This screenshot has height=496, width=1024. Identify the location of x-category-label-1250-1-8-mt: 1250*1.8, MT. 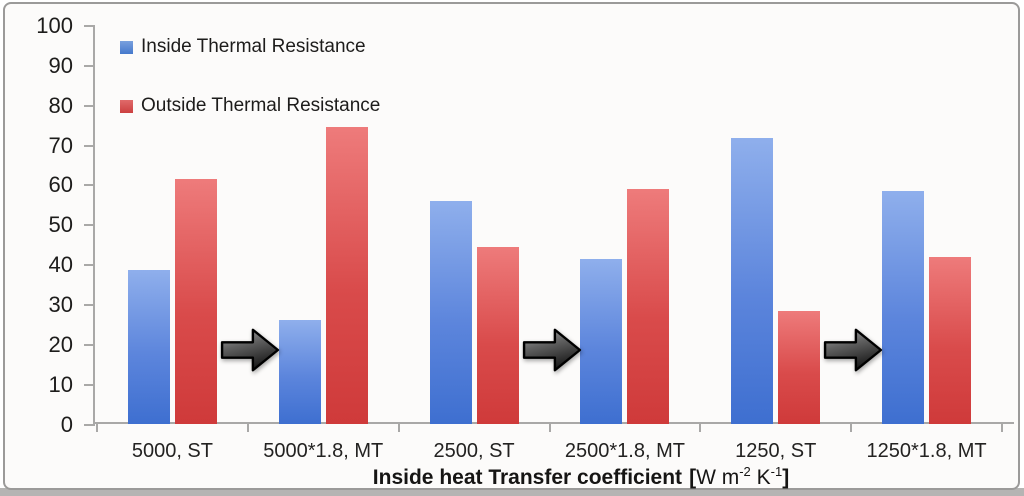
(926, 451).